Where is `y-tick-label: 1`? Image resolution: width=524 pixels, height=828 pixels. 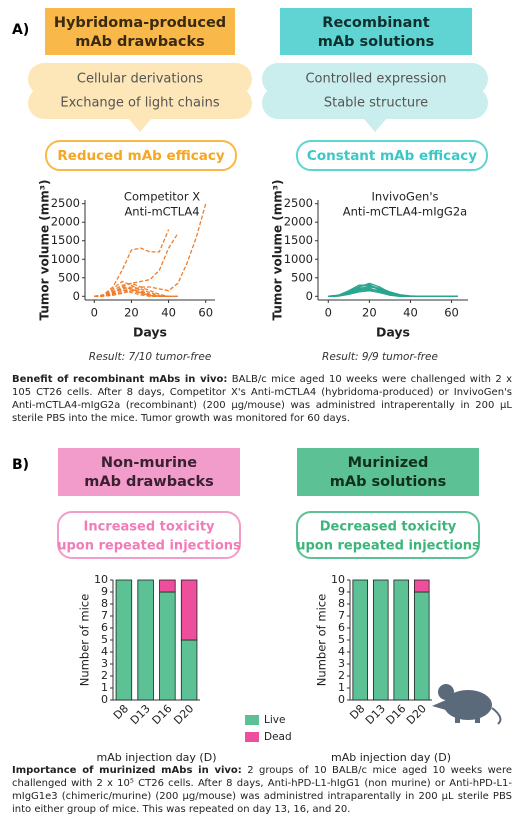
y-tick-label: 1 is located at coordinates (341, 687).